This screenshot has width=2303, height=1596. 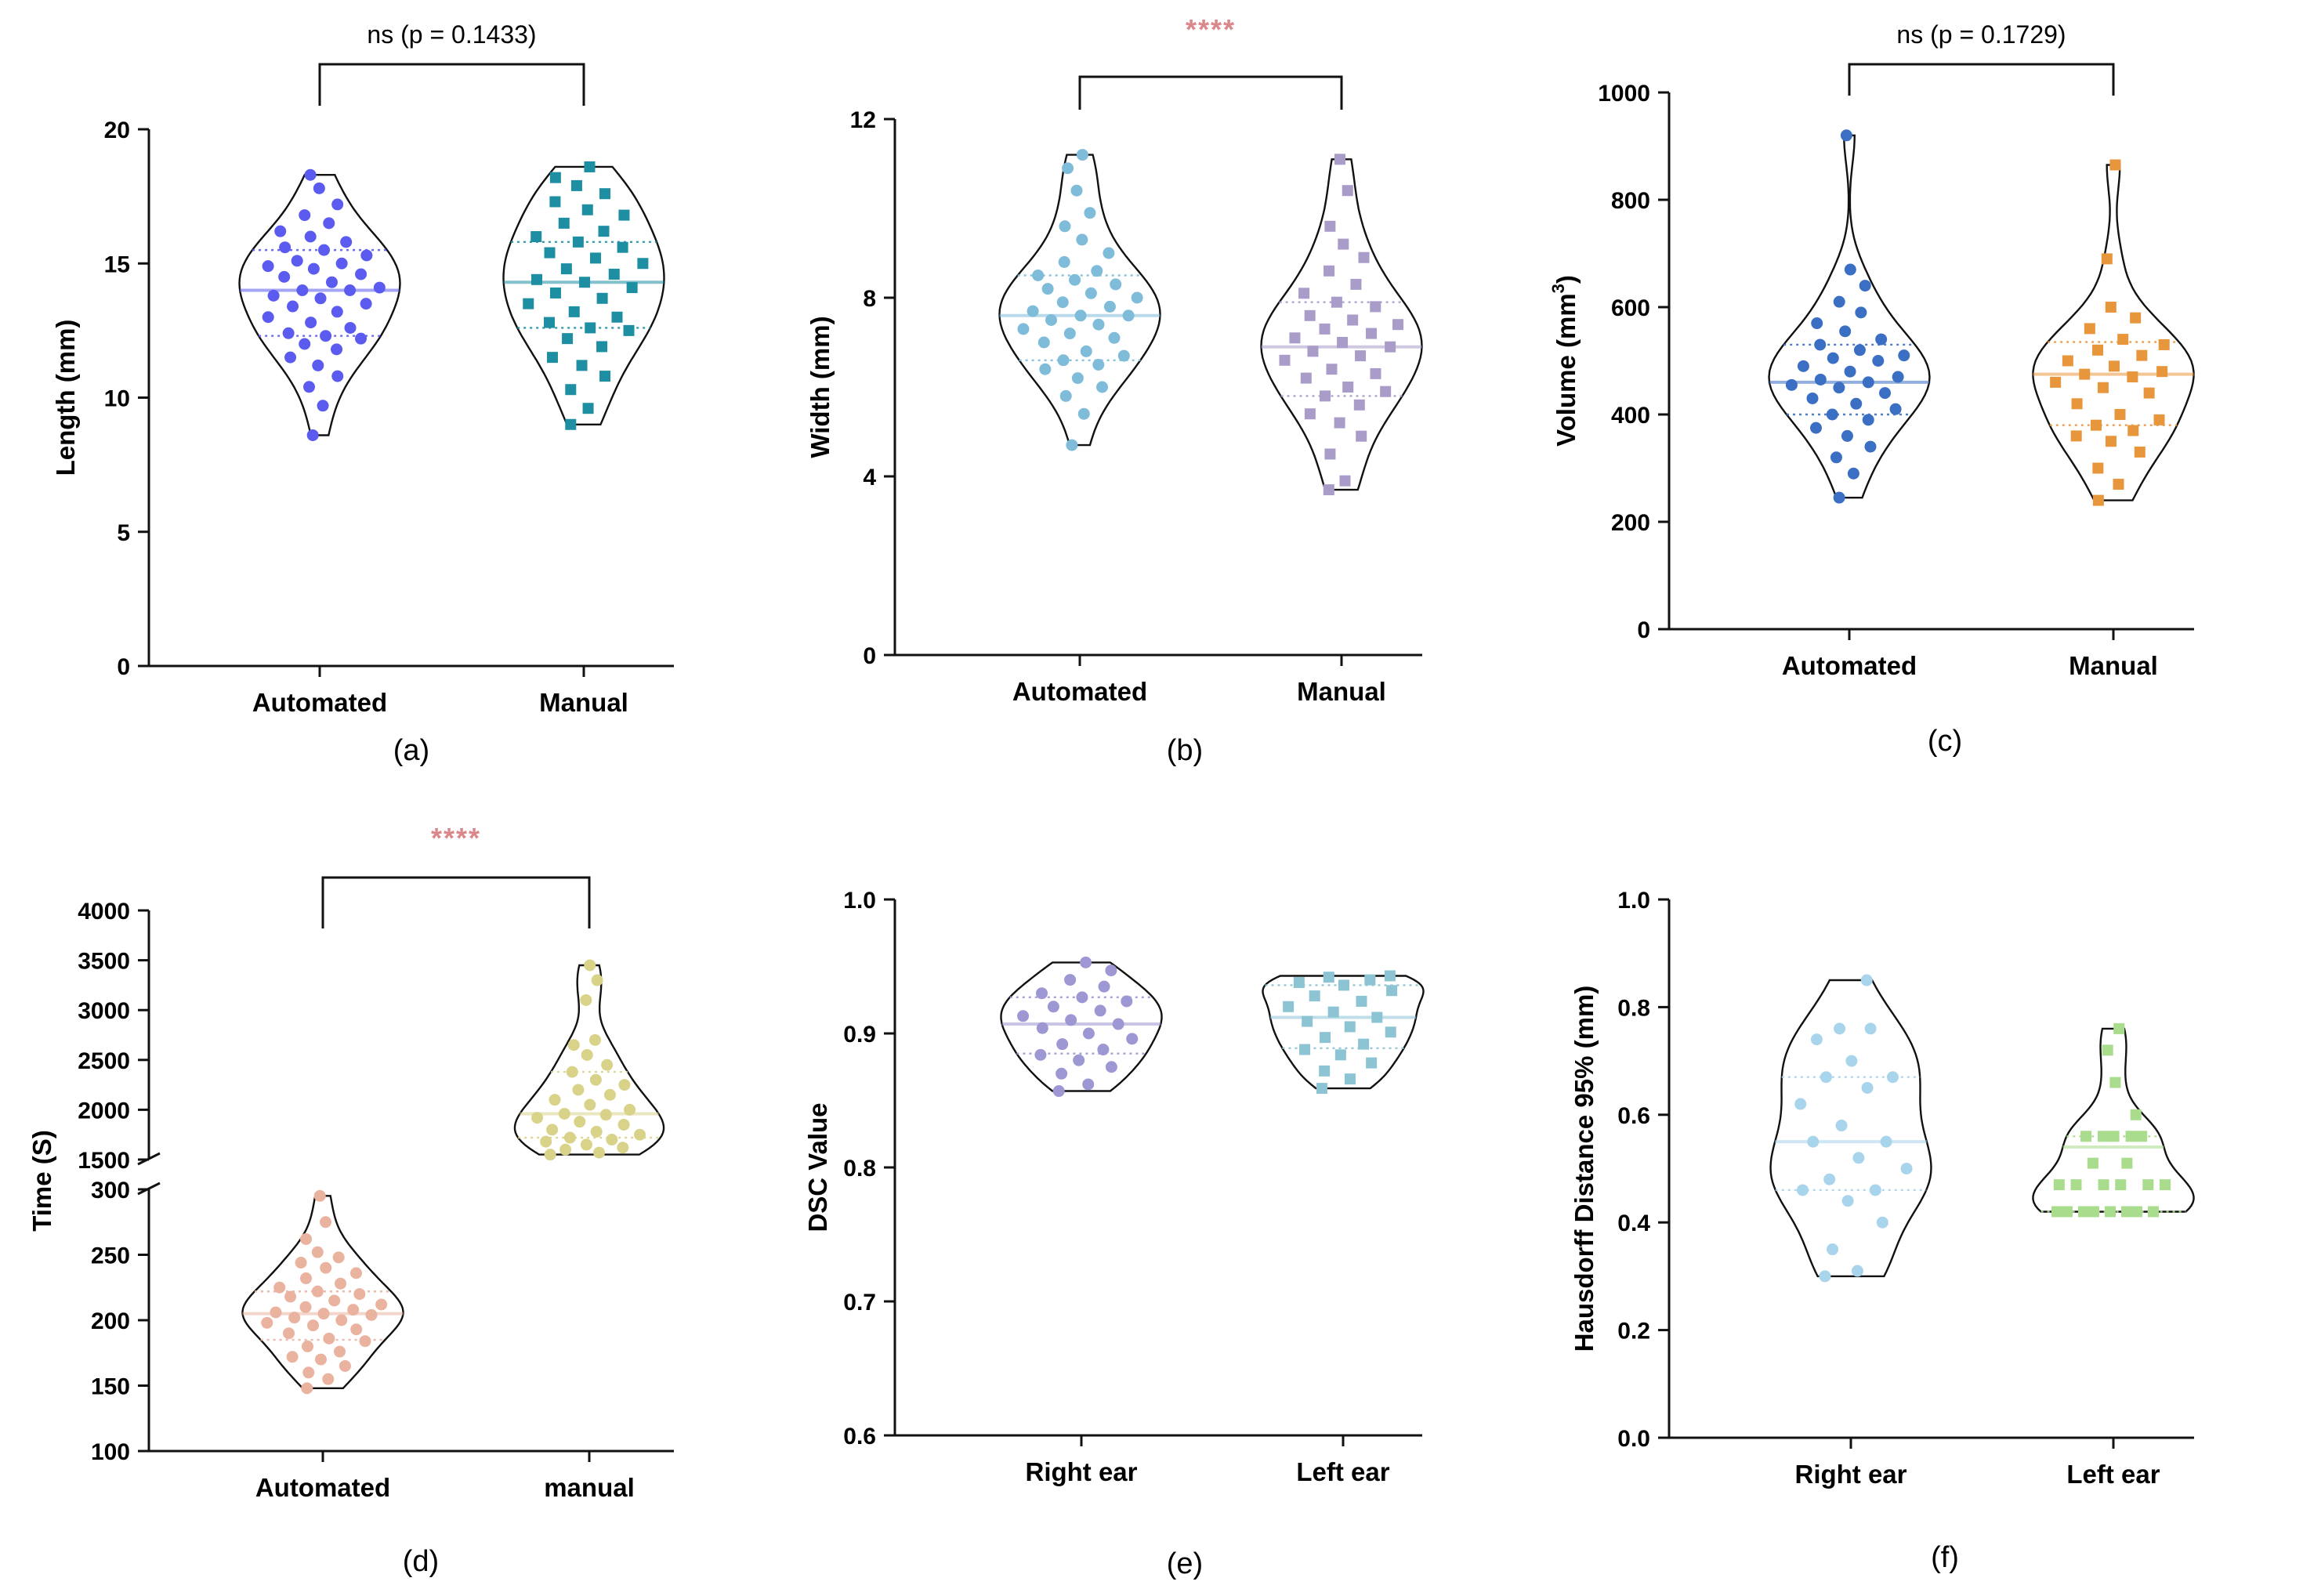 What do you see at coordinates (65, 398) in the screenshot?
I see `y-axis-label: Length (mm)` at bounding box center [65, 398].